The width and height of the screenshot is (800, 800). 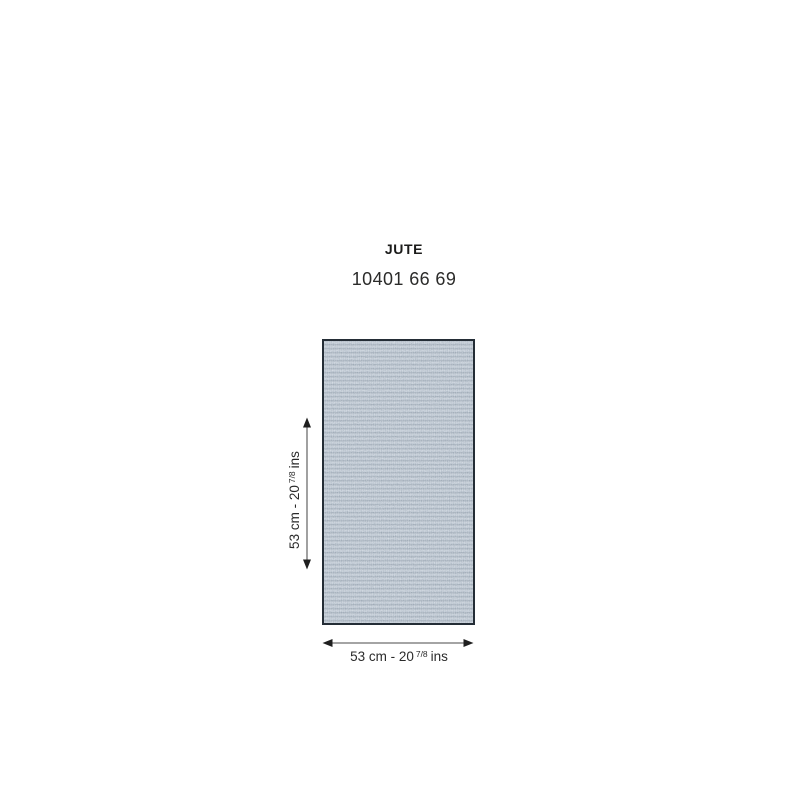 I want to click on horizontal-dimension-arrow-icon, so click(x=398, y=643).